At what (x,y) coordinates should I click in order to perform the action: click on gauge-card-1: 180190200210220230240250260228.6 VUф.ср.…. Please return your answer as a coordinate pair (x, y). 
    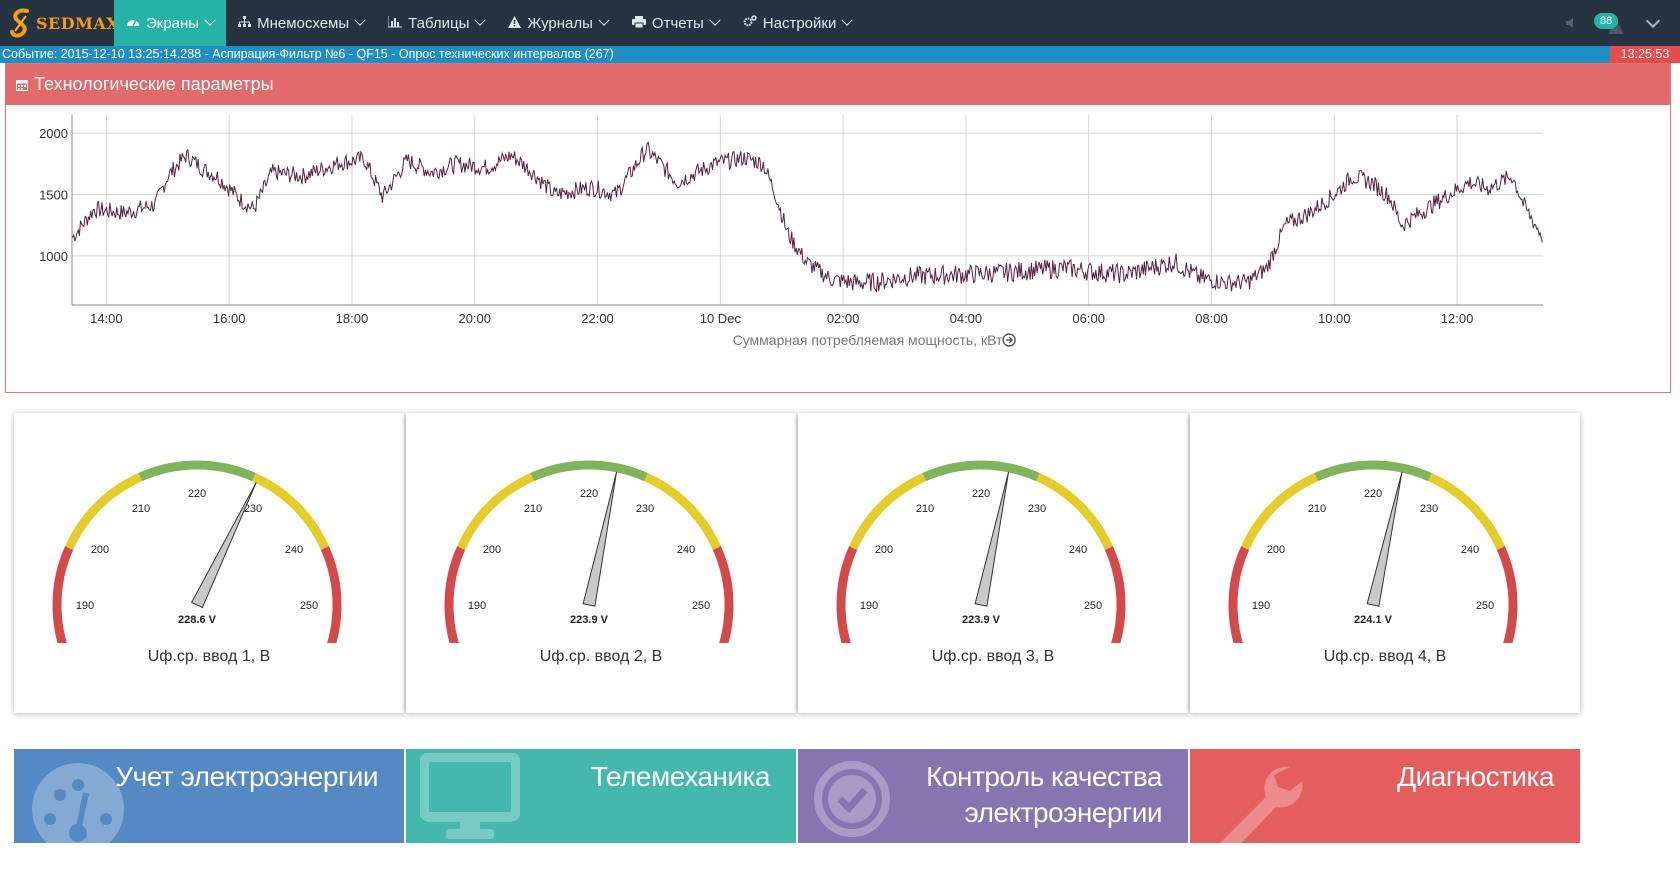
    Looking at the image, I should click on (209, 563).